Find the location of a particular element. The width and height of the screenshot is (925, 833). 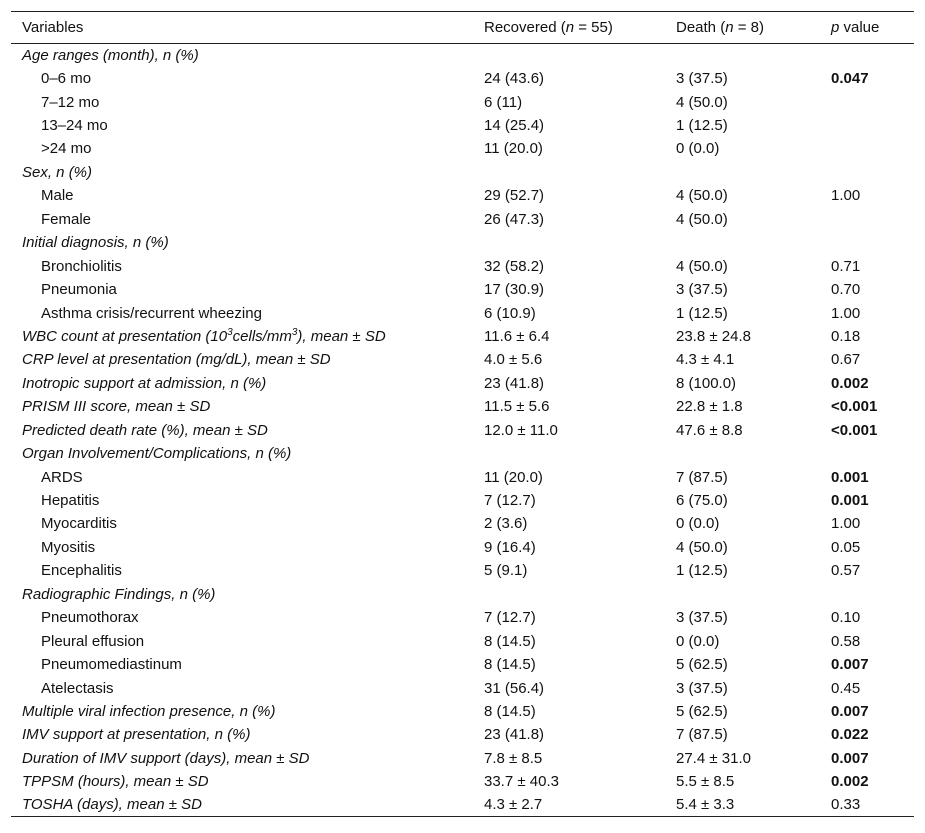

death-cell: 6 (75.0) is located at coordinates (753, 500).